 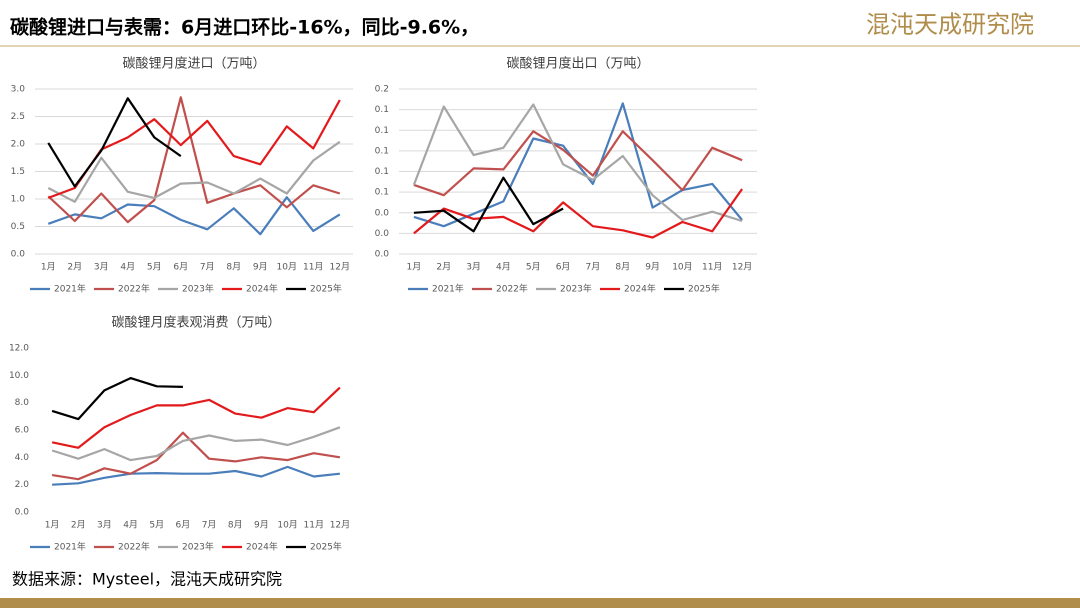 What do you see at coordinates (577, 64) in the screenshot?
I see `chart-title: 碳酸锂月度出口（万吨）` at bounding box center [577, 64].